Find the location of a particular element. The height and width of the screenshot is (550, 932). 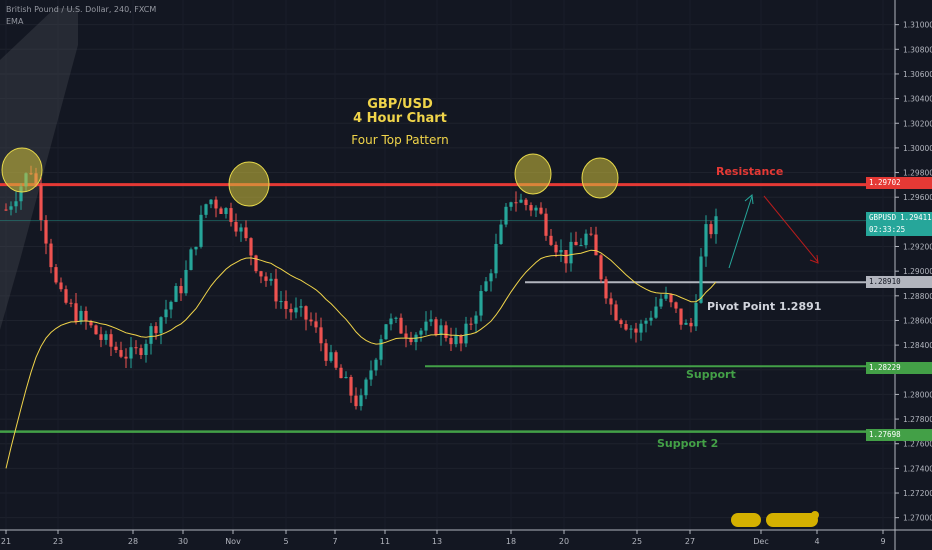

countdown-tag: 02:33:25 is located at coordinates (899, 230).